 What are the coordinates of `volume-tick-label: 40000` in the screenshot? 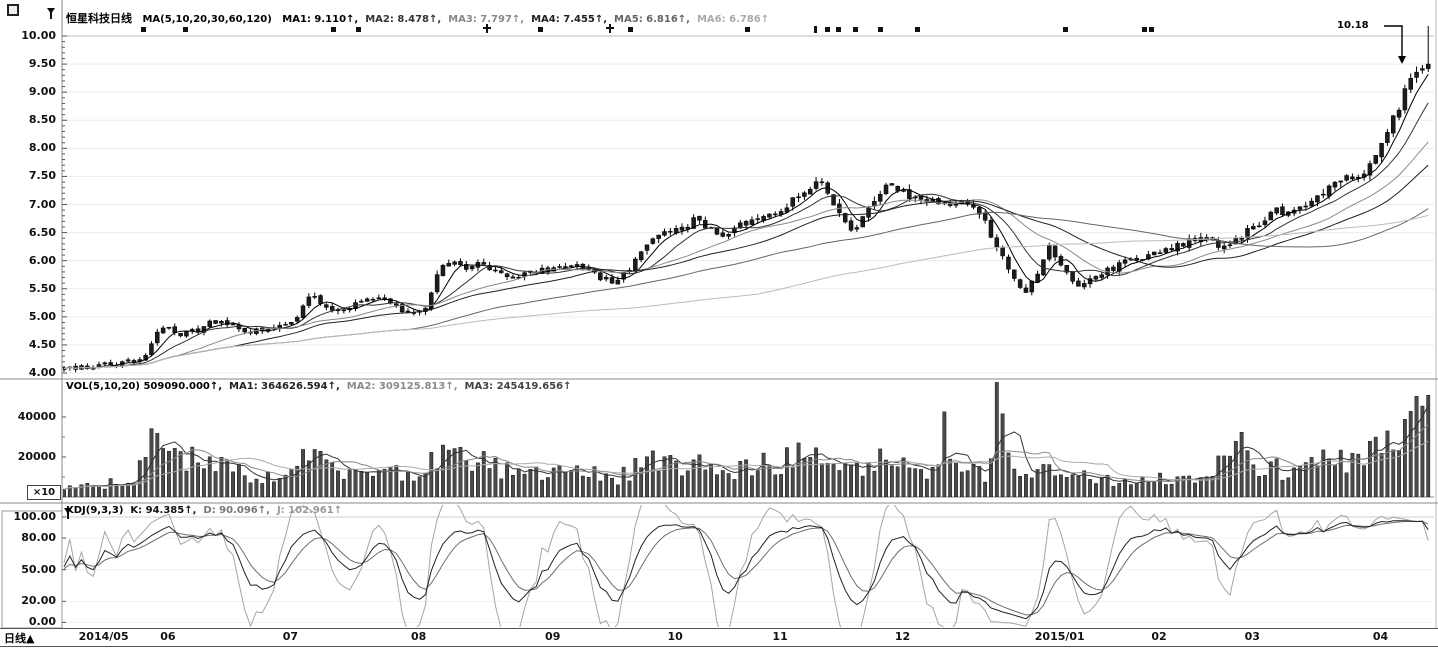 It's located at (36, 416).